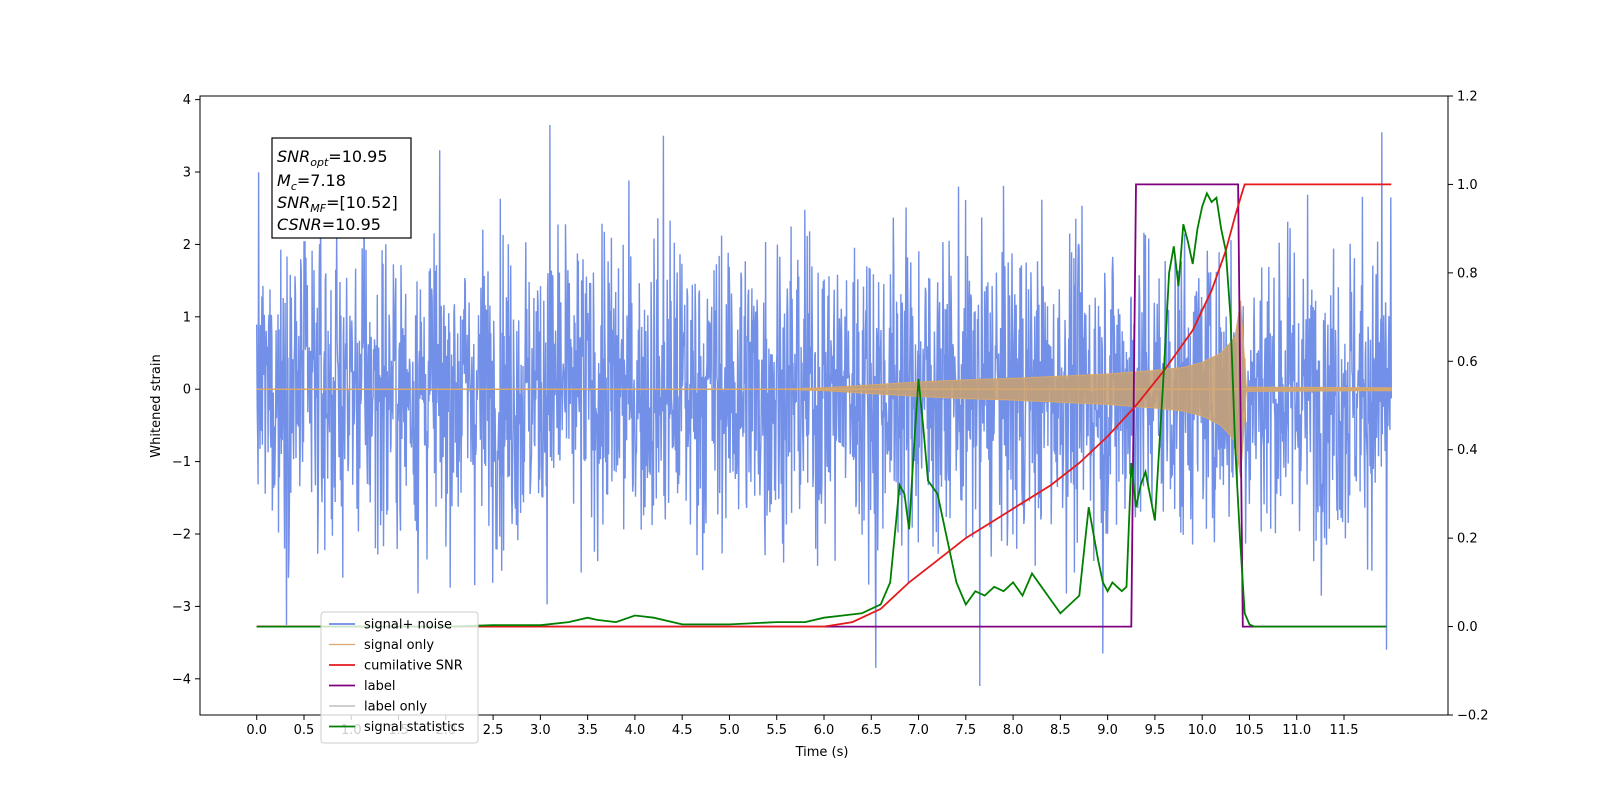 The image size is (1600, 800). What do you see at coordinates (682, 730) in the screenshot?
I see `x-tick-label: 4.5` at bounding box center [682, 730].